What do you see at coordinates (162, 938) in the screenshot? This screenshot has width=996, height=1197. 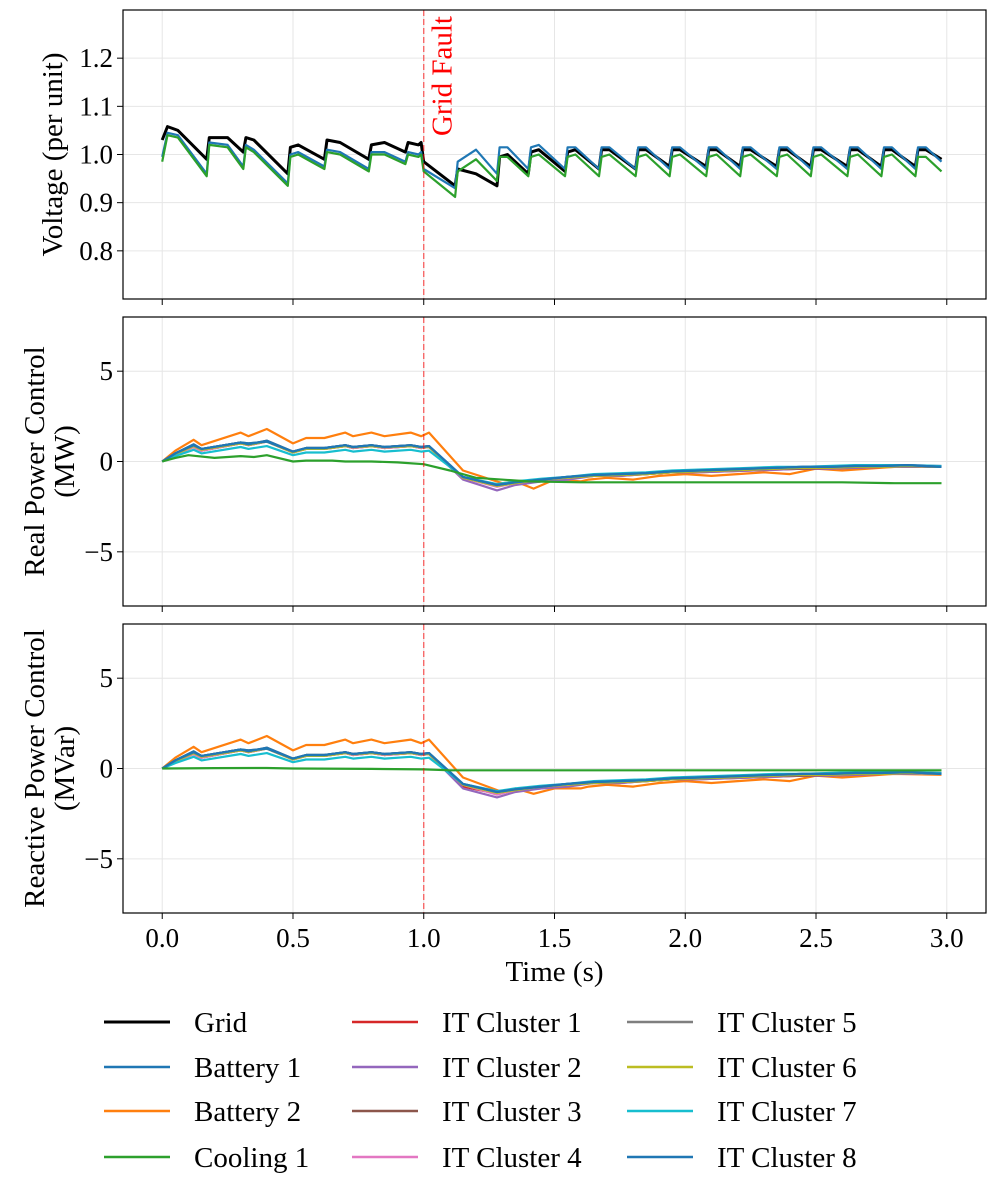 I see `x-tick-label: 0.0` at bounding box center [162, 938].